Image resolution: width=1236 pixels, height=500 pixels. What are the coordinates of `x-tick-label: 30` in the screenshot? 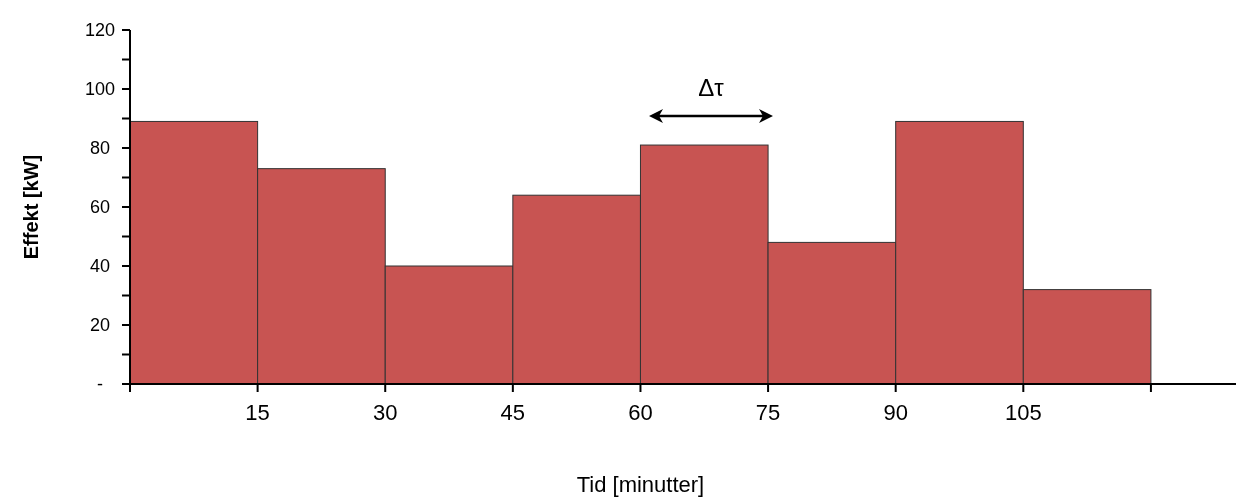 It's located at (385, 412).